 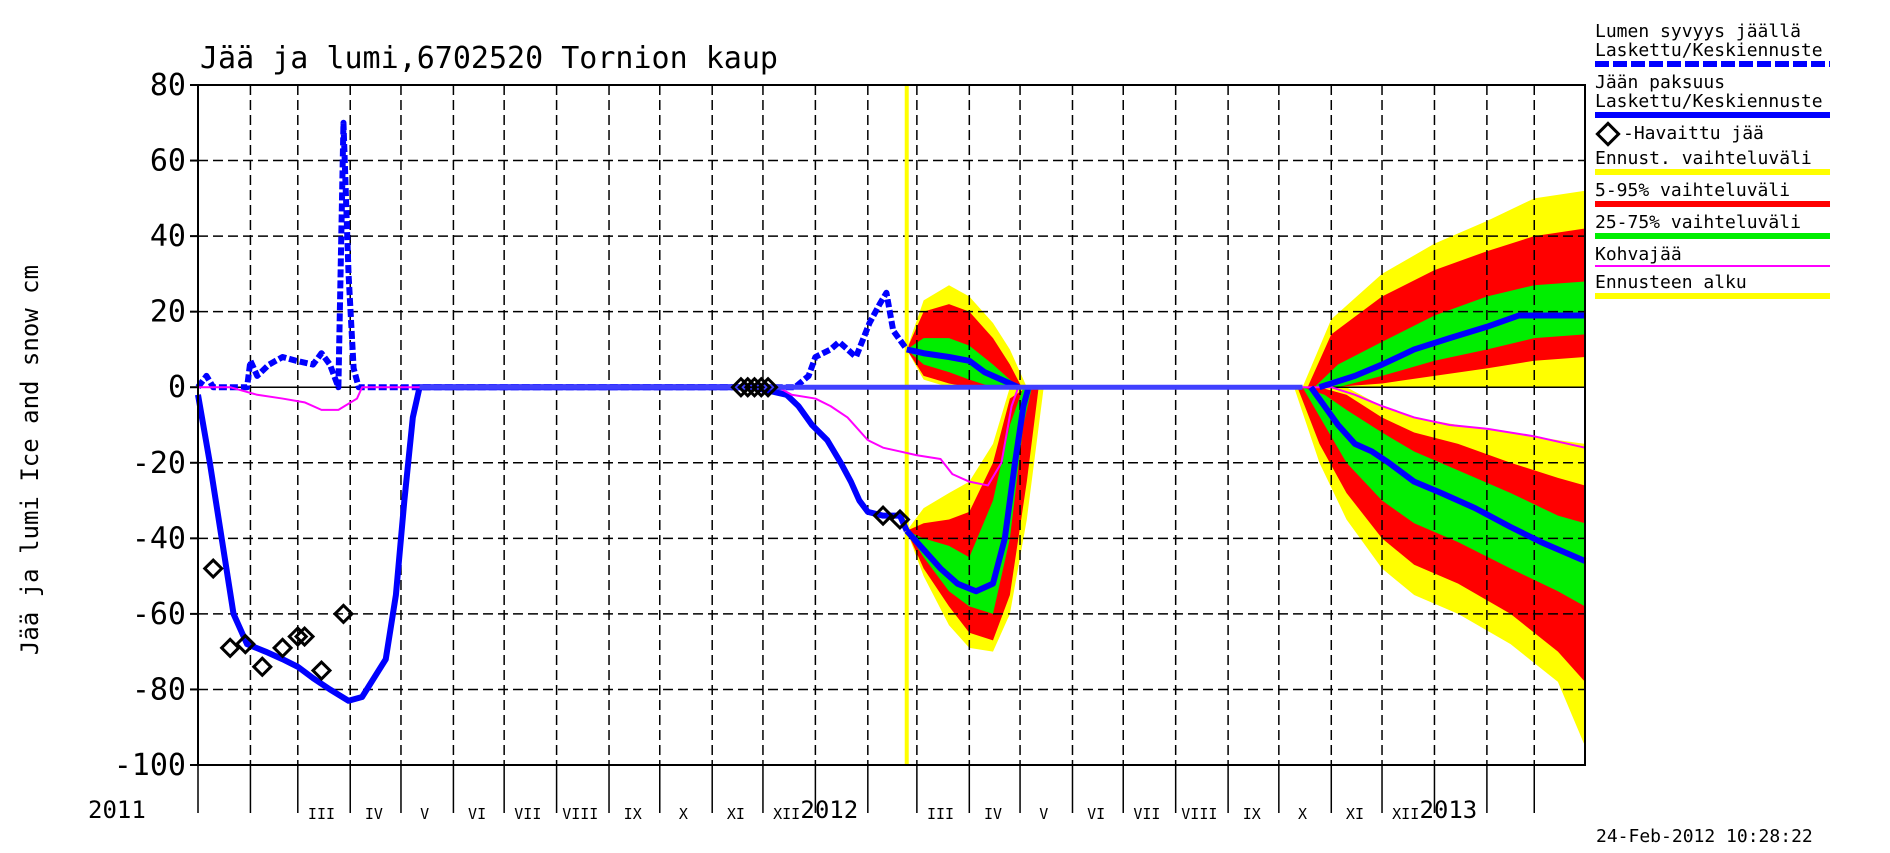 I want to click on legend-item-25-75-range: 25-75% vaihteluväli, so click(x=1737, y=226).